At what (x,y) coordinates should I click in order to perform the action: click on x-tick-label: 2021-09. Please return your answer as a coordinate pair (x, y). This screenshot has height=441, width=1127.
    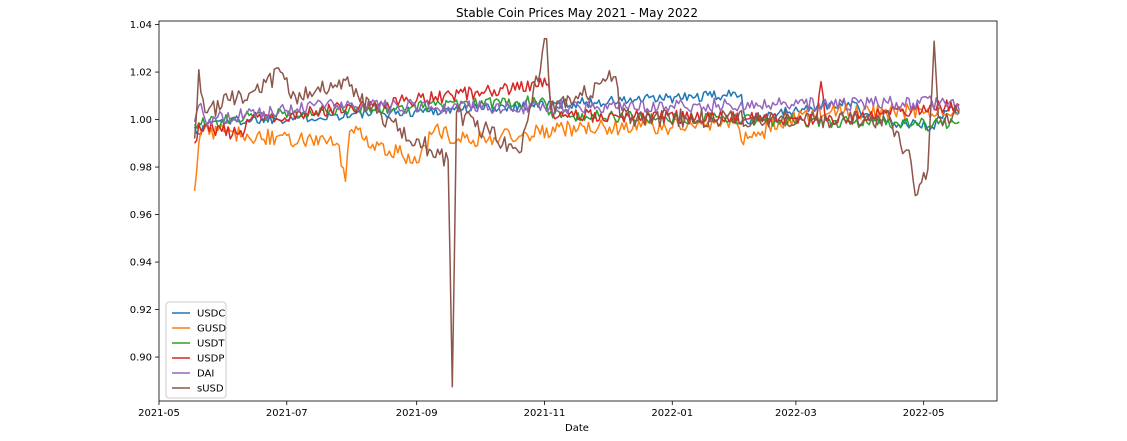
    Looking at the image, I should click on (417, 413).